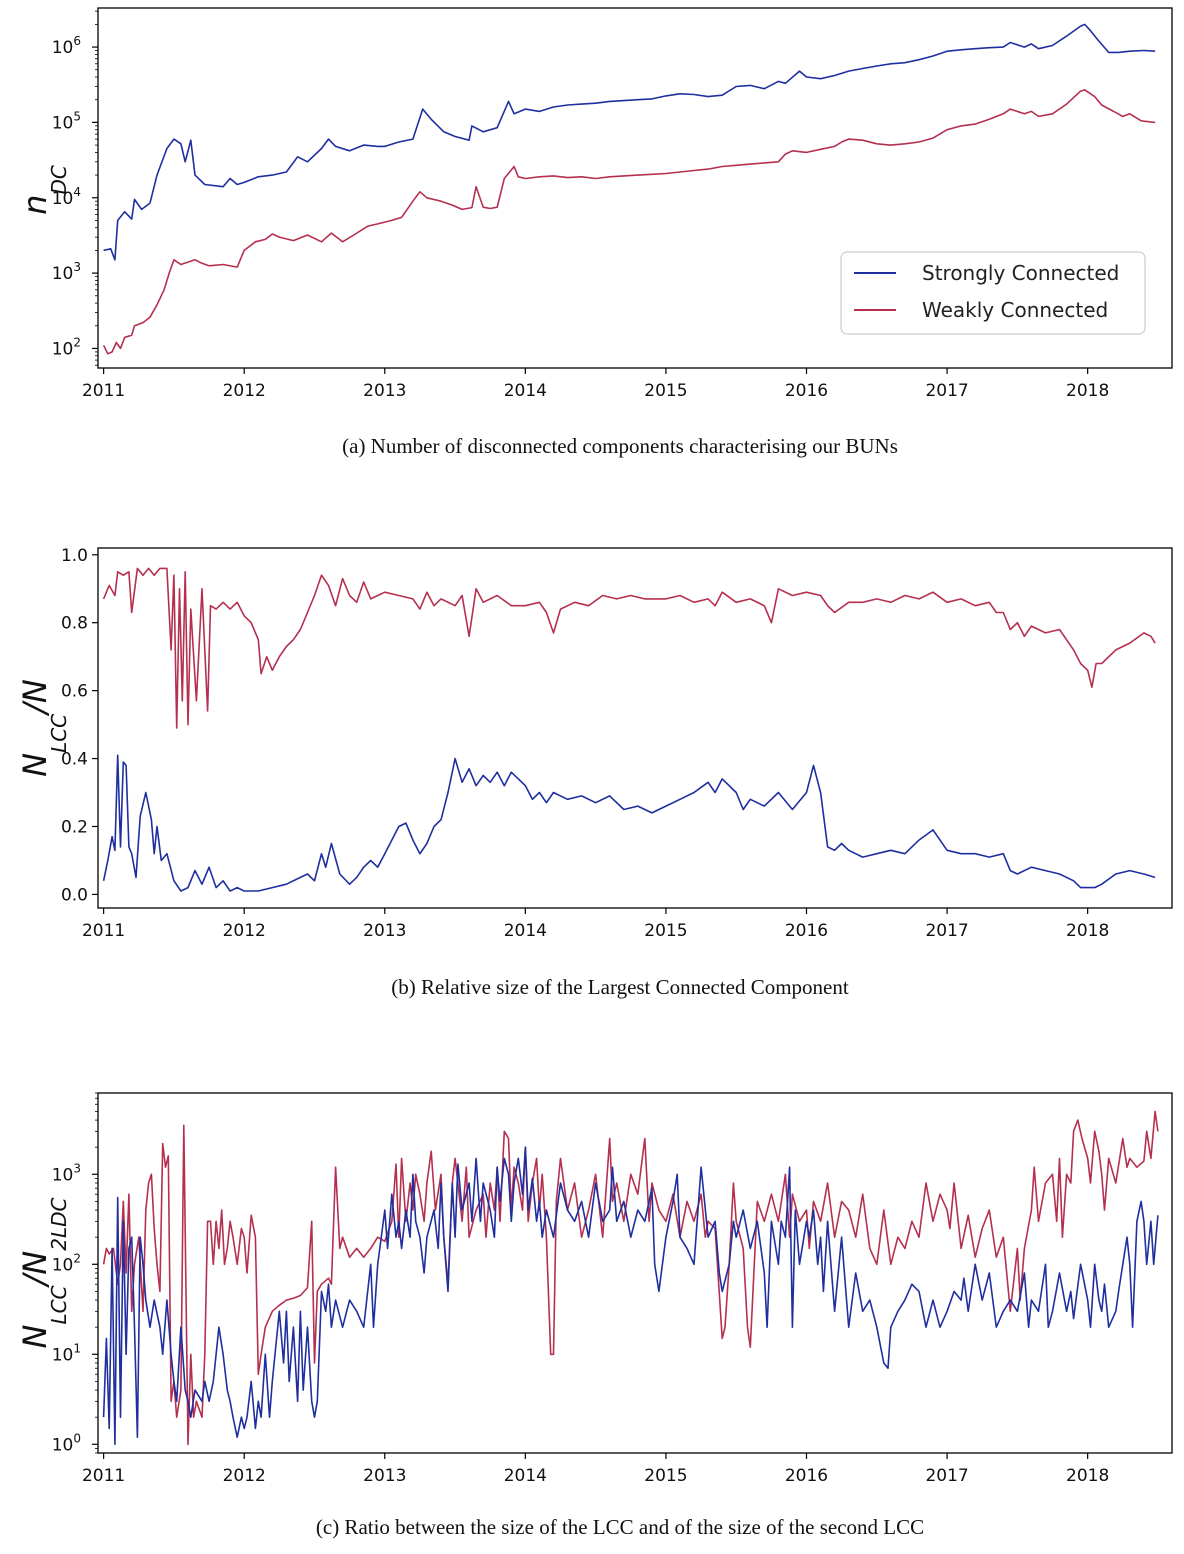 This screenshot has width=1184, height=1554. Describe the element at coordinates (74, 760) in the screenshot. I see `y-tick-label: 0.4` at that location.